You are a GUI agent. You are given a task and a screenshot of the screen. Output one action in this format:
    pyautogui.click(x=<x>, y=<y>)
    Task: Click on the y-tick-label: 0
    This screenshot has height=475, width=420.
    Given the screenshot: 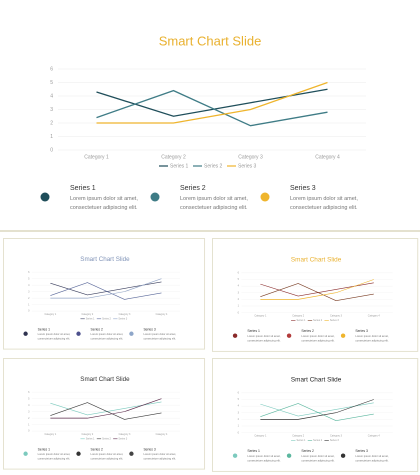 What is the action you would take?
    pyautogui.click(x=239, y=312)
    